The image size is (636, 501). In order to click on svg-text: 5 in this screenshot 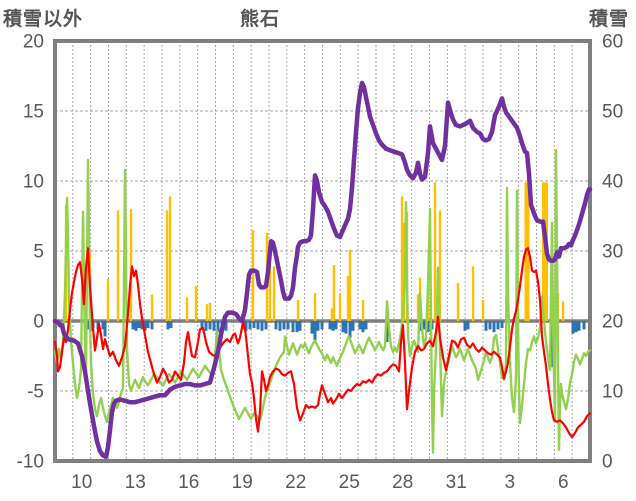, I will do `click(38, 252)`.